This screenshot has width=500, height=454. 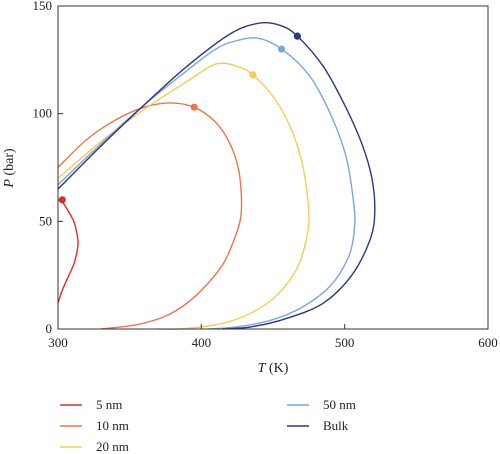 I want to click on legend-label-3: 20 nm, so click(x=112, y=446).